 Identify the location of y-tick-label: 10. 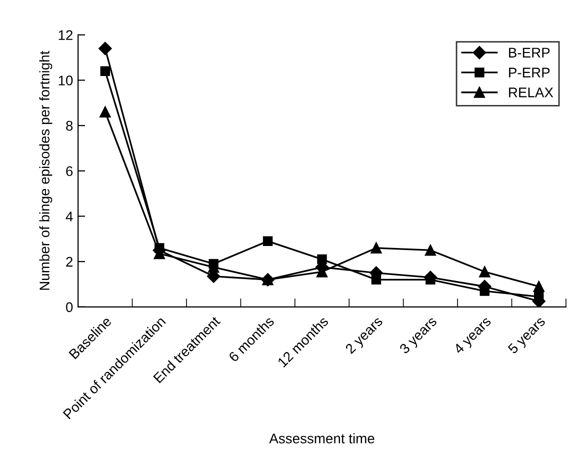
(65, 81).